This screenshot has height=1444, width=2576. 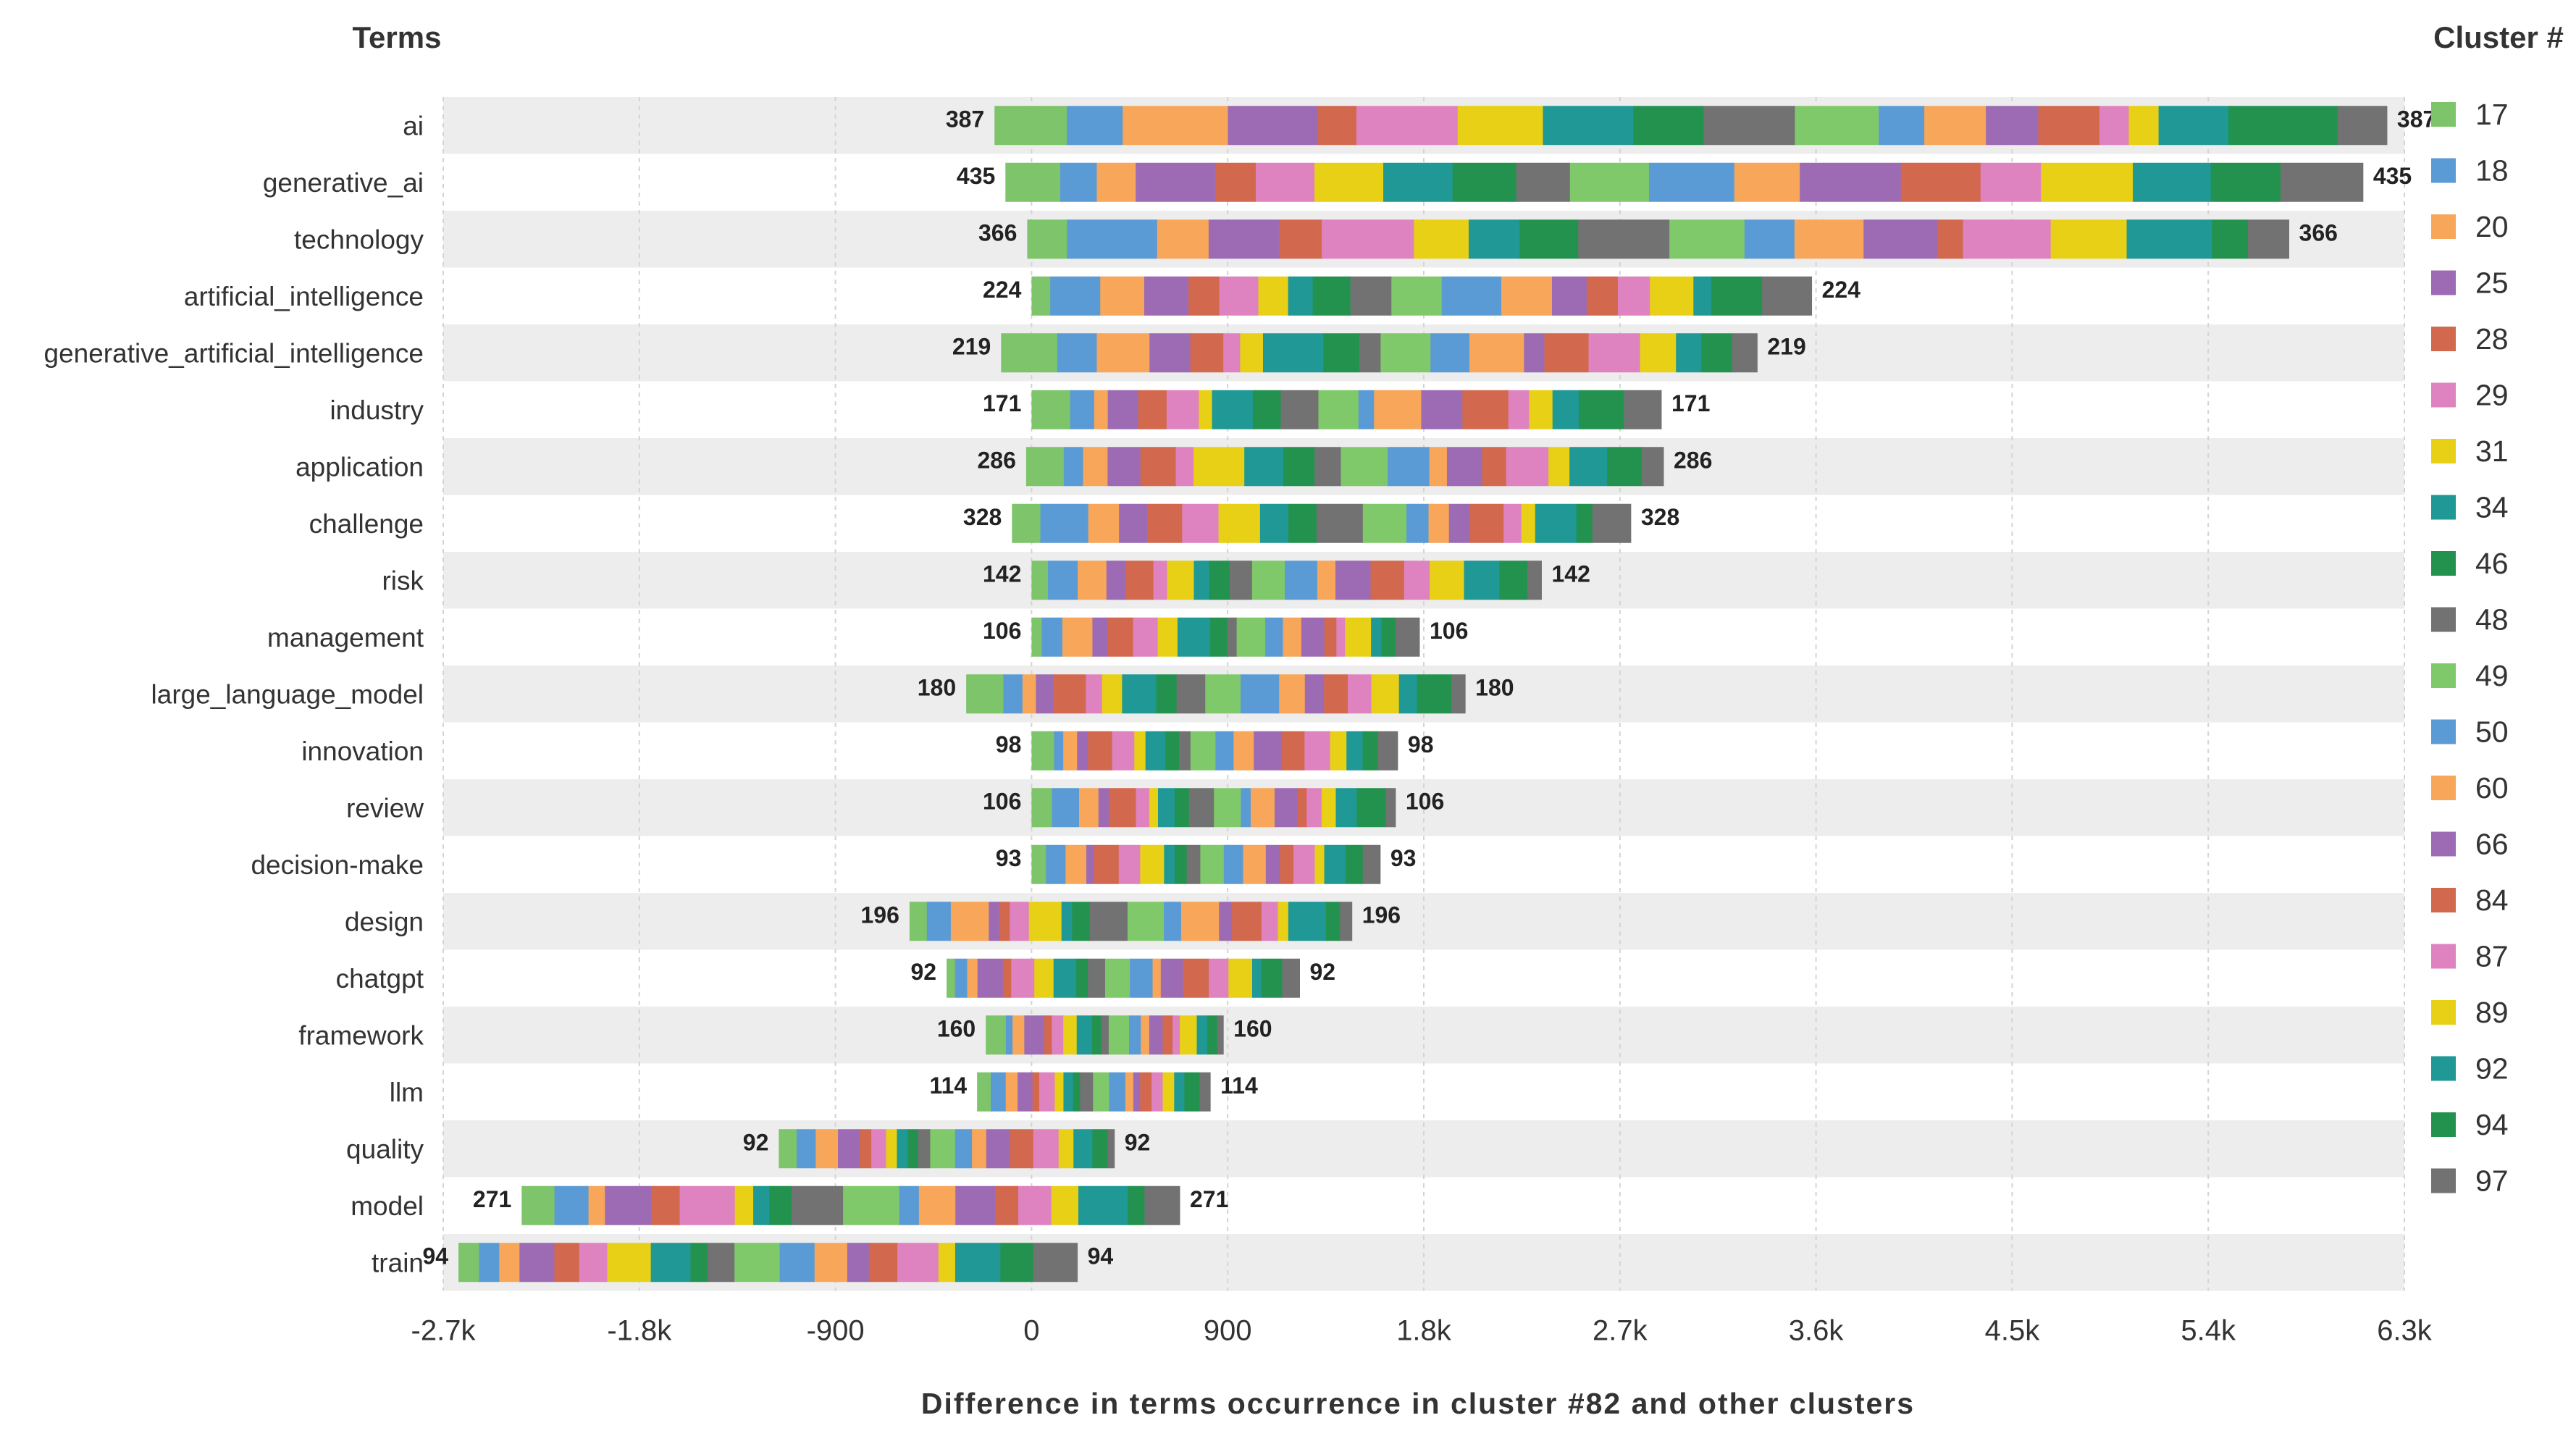 I want to click on term-label: innovation, so click(x=362, y=751).